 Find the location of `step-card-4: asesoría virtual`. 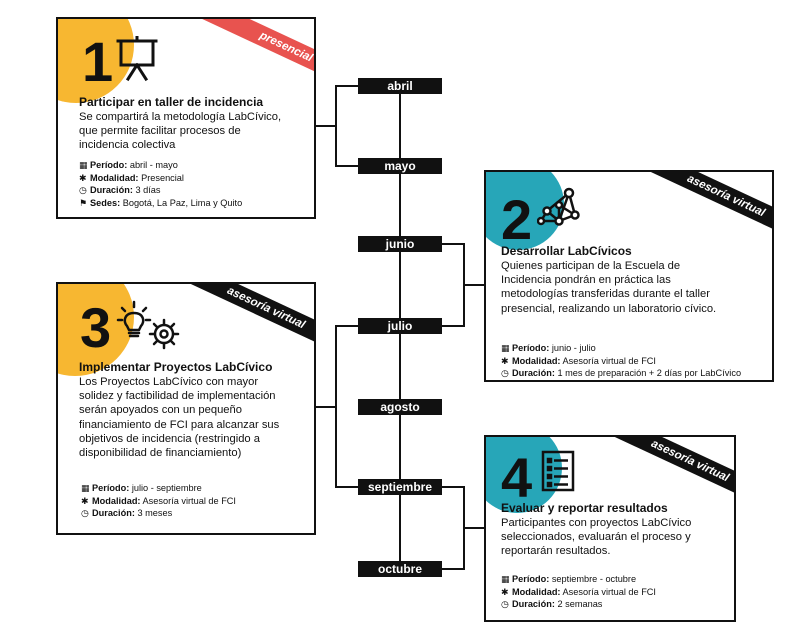

step-card-4: asesoría virtual is located at coordinates (610, 528).